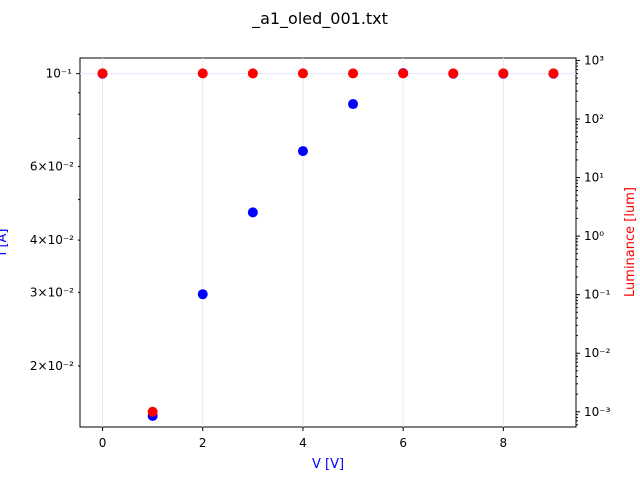 The image size is (640, 480). Describe the element at coordinates (319, 19) in the screenshot. I see `chart-title: _a1_oled_001.txt` at that location.